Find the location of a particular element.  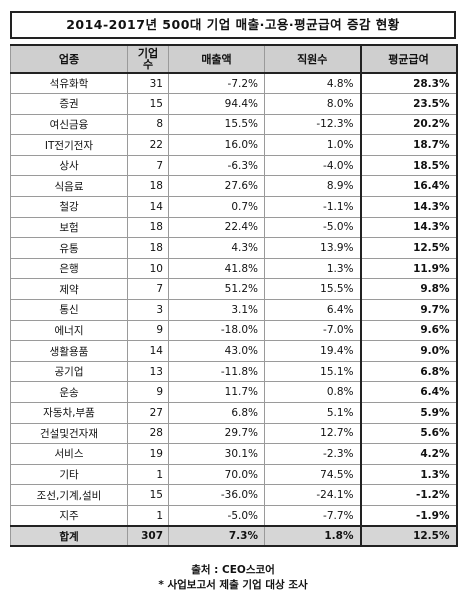

table-row: 기타 1 70.0% 74.5% 1.3% is located at coordinates (234, 474).